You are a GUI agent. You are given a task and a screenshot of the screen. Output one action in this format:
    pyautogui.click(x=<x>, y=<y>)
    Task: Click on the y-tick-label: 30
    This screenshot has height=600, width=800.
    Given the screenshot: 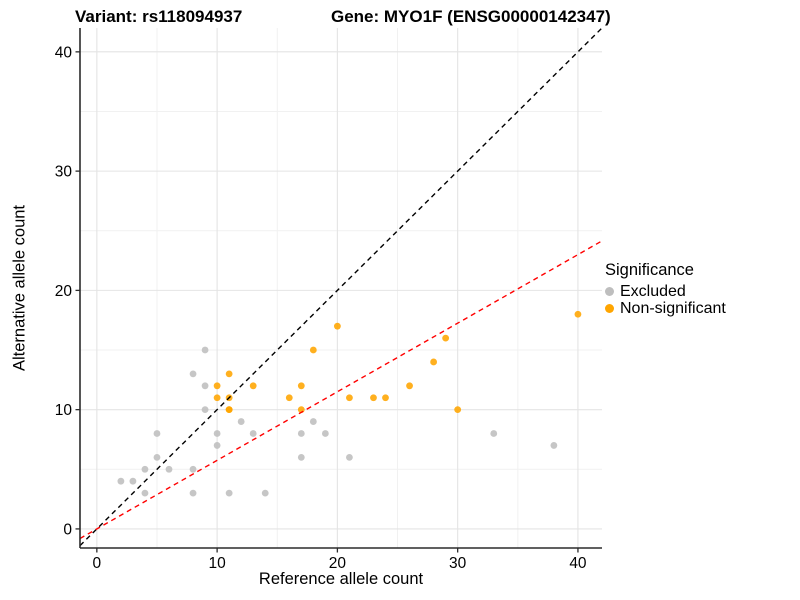 What is the action you would take?
    pyautogui.click(x=64, y=172)
    